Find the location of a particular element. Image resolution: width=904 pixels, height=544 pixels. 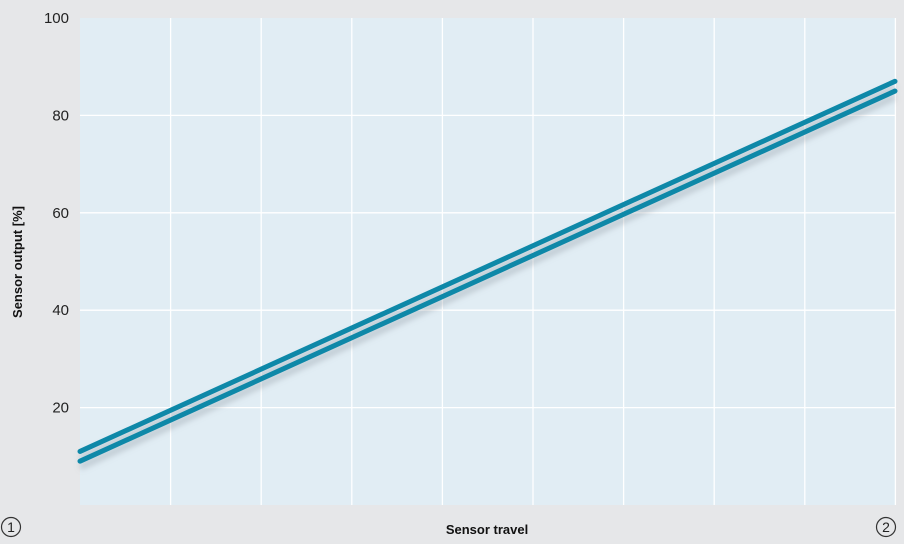

x-end-marker: 2 is located at coordinates (886, 527).